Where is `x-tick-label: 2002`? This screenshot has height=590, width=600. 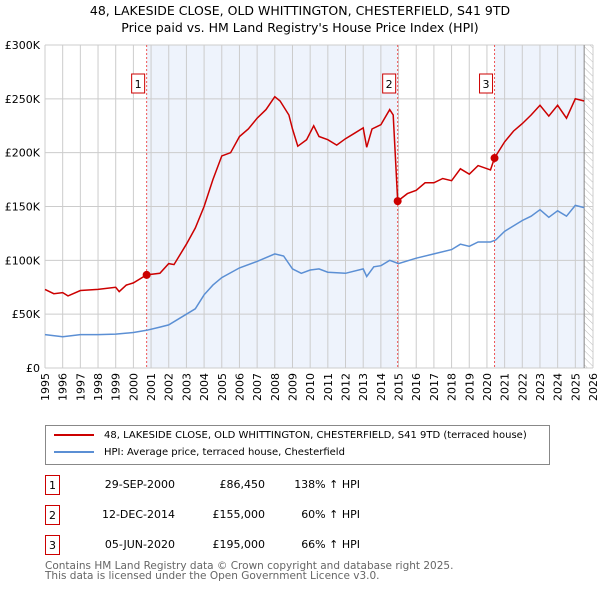
x-tick-label: 2002 is located at coordinates (169, 387).